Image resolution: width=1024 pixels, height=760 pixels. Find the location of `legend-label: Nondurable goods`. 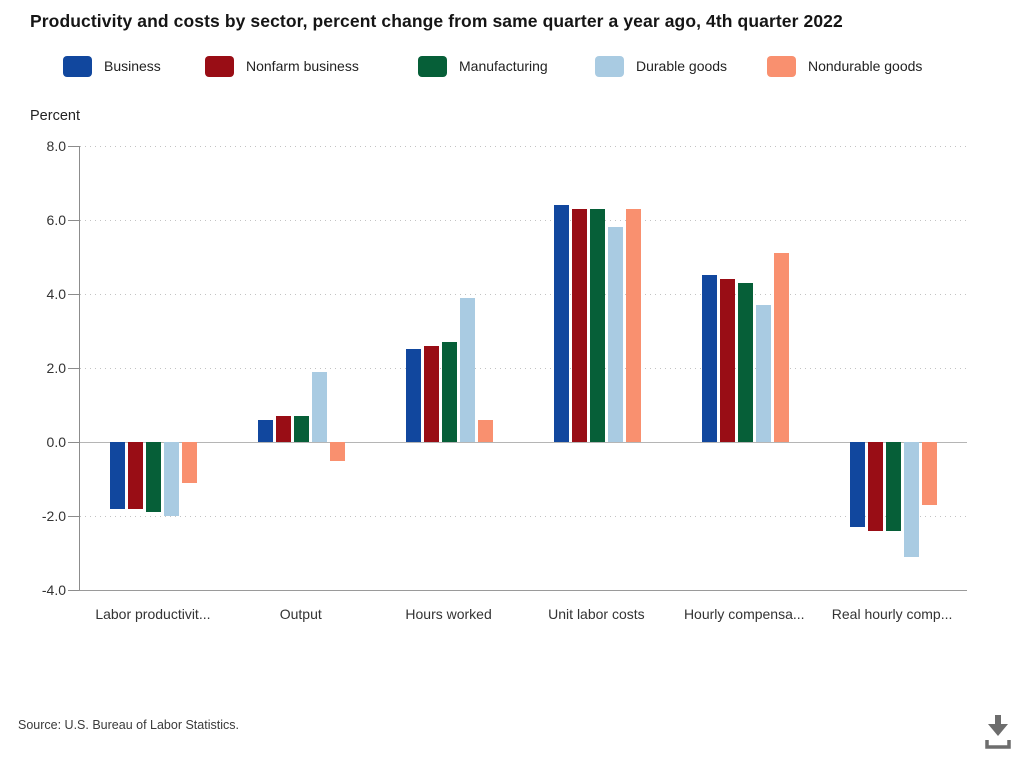

legend-label: Nondurable goods is located at coordinates (865, 66).